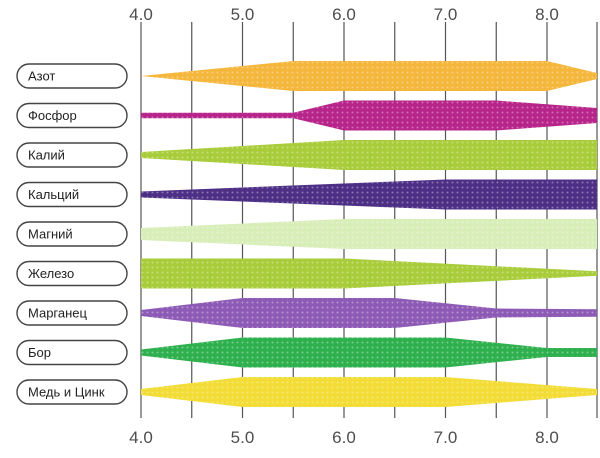  I want to click on nutrient-label: Калий, so click(46, 155).